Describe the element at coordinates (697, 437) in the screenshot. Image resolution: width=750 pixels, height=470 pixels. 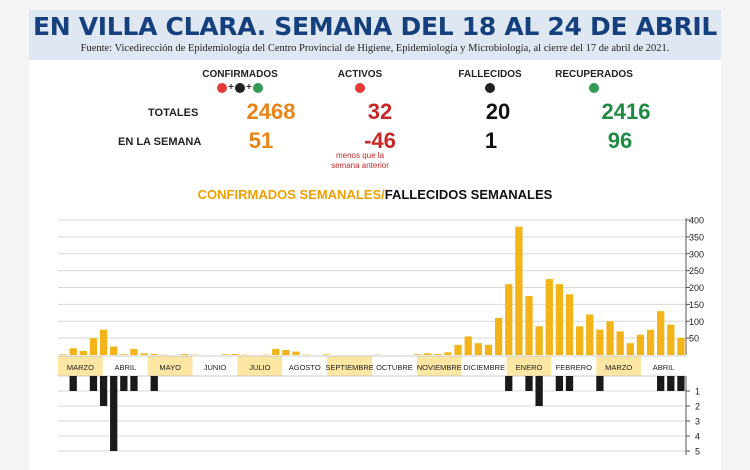
I see `y-tick-label: 4` at that location.